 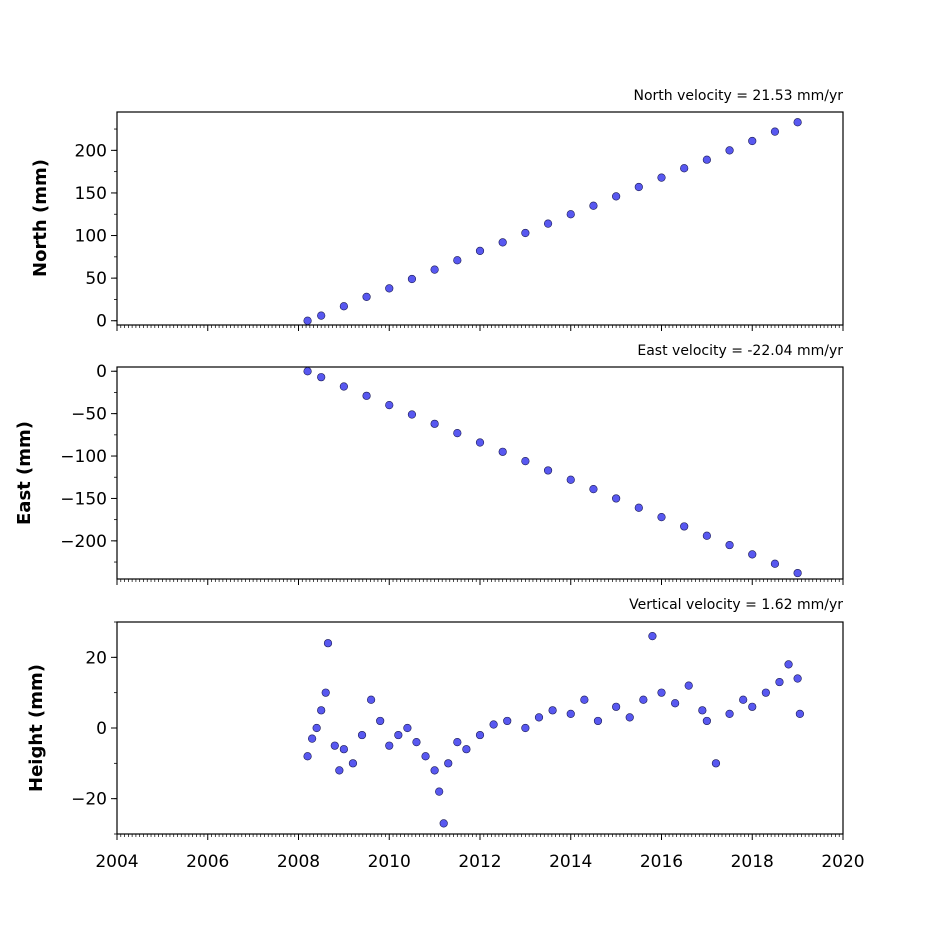 What do you see at coordinates (83, 457) in the screenshot?
I see `east-y-tick-label: −100` at bounding box center [83, 457].